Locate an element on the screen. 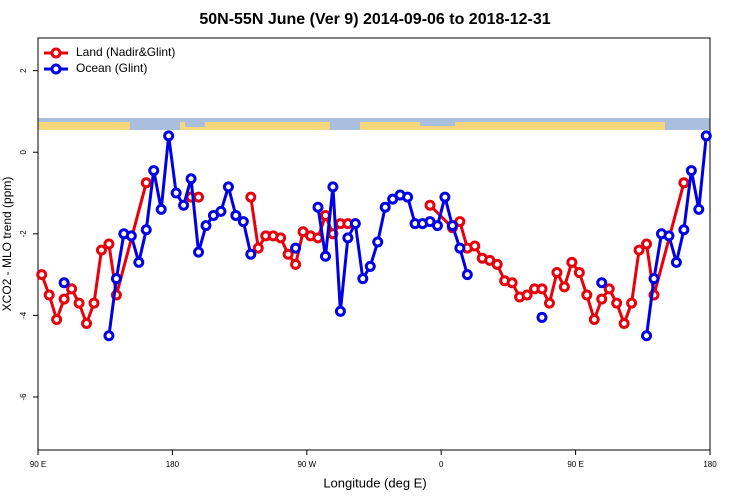  legend-label: Ocean (Glint) is located at coordinates (111, 68).